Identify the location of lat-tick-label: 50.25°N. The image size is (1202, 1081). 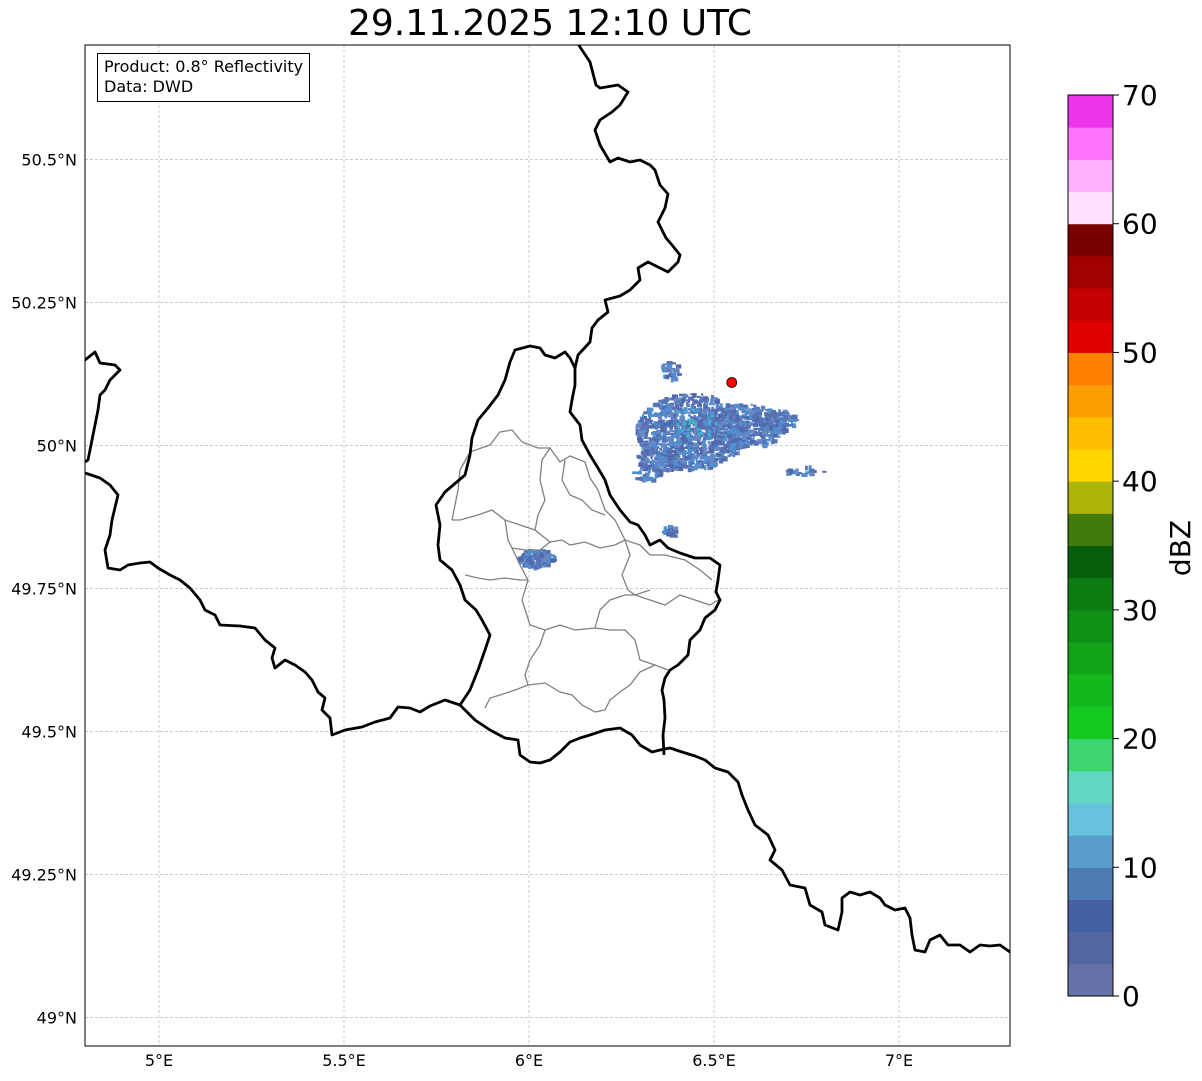
(44, 302).